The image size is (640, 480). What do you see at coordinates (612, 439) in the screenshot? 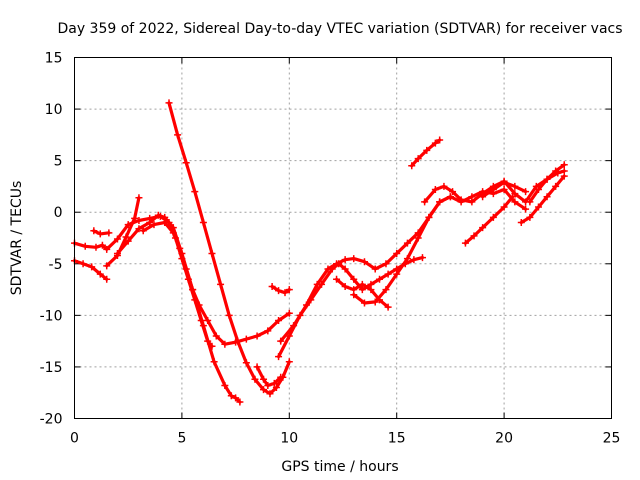
I see `x-tick-label: 25` at bounding box center [612, 439].